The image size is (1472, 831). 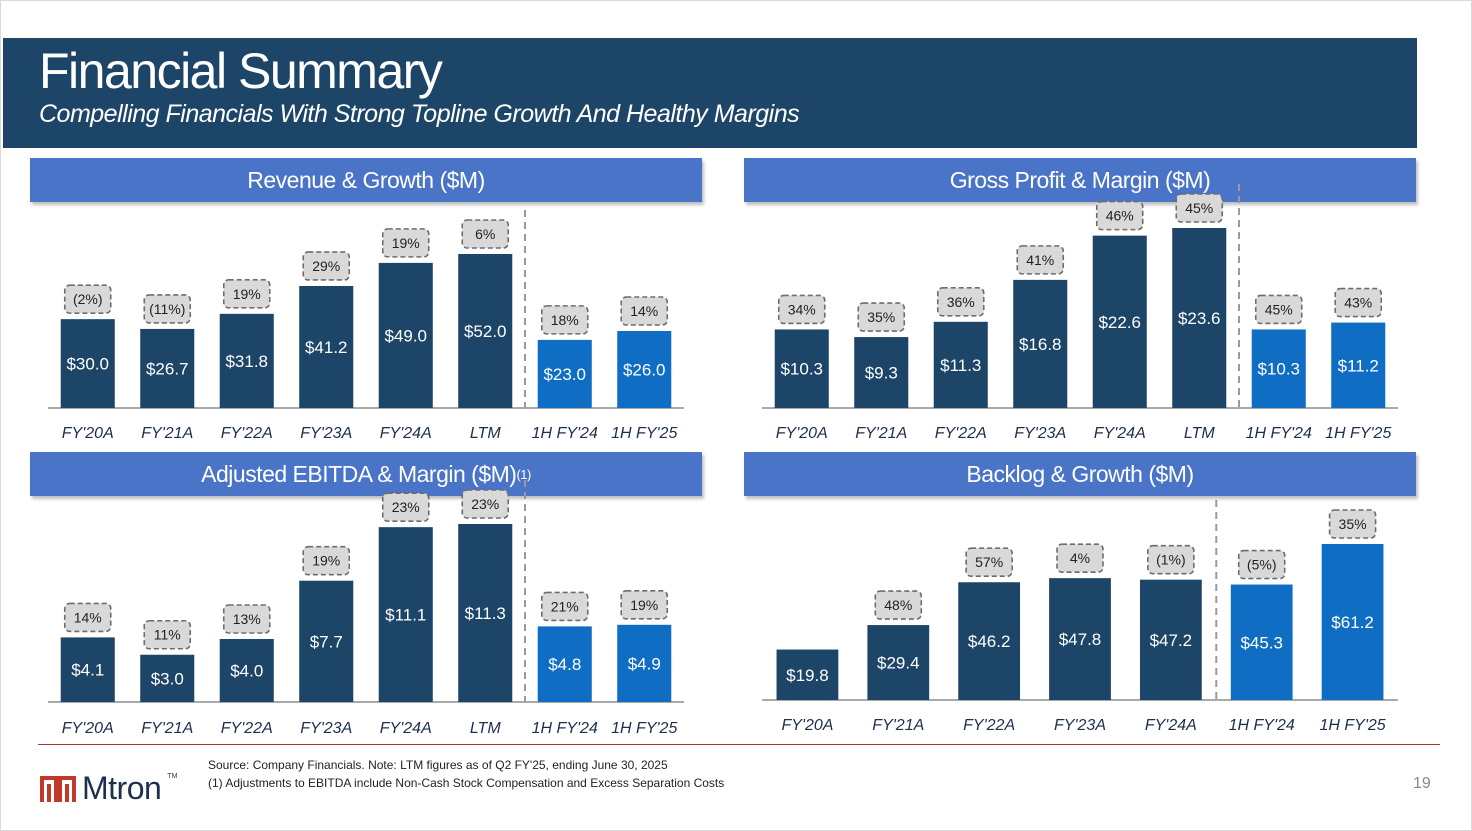 What do you see at coordinates (1080, 558) in the screenshot?
I see `backlog-pct-label: 4%` at bounding box center [1080, 558].